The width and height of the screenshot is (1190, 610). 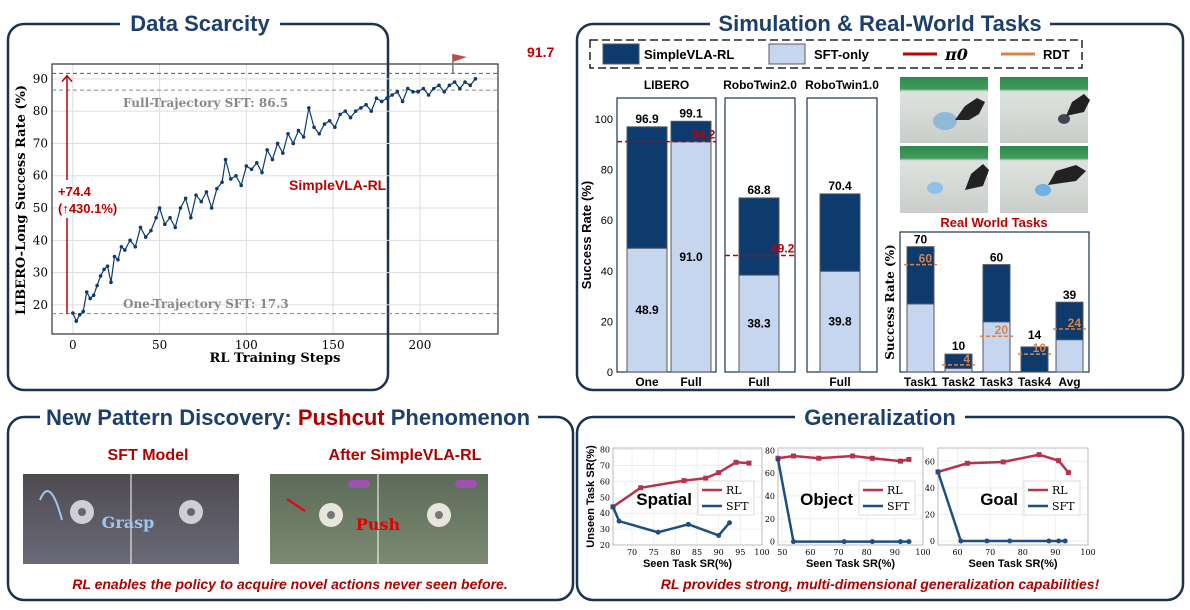 I want to click on x-tick-label: Task1, so click(x=920, y=382).